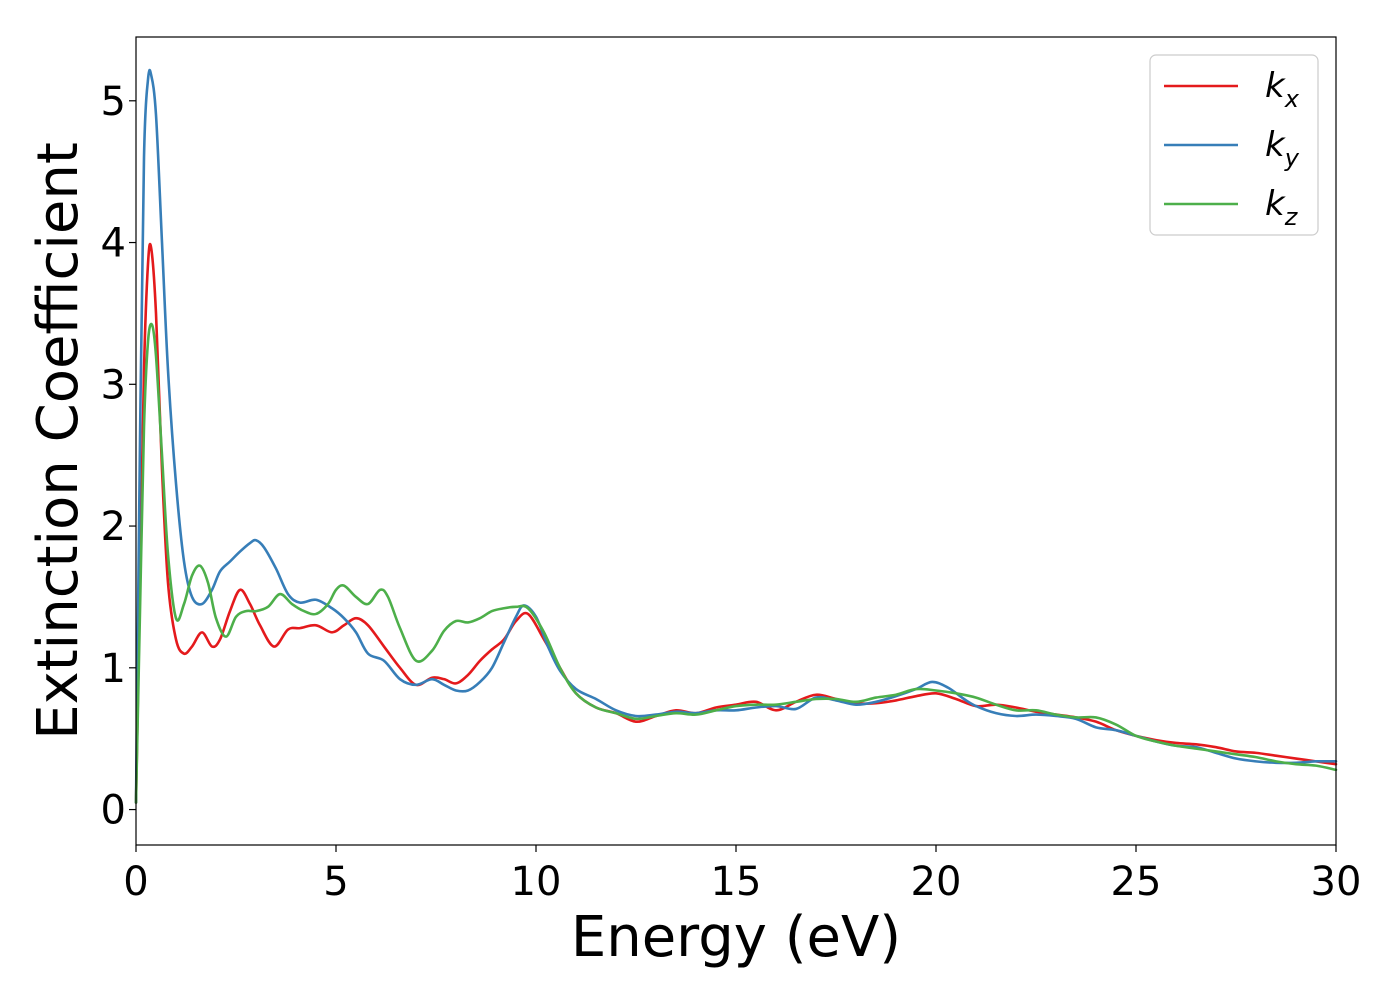 This screenshot has height=1000, width=1400. Describe the element at coordinates (1282, 89) in the screenshot. I see `legend-label-x: kx` at that location.